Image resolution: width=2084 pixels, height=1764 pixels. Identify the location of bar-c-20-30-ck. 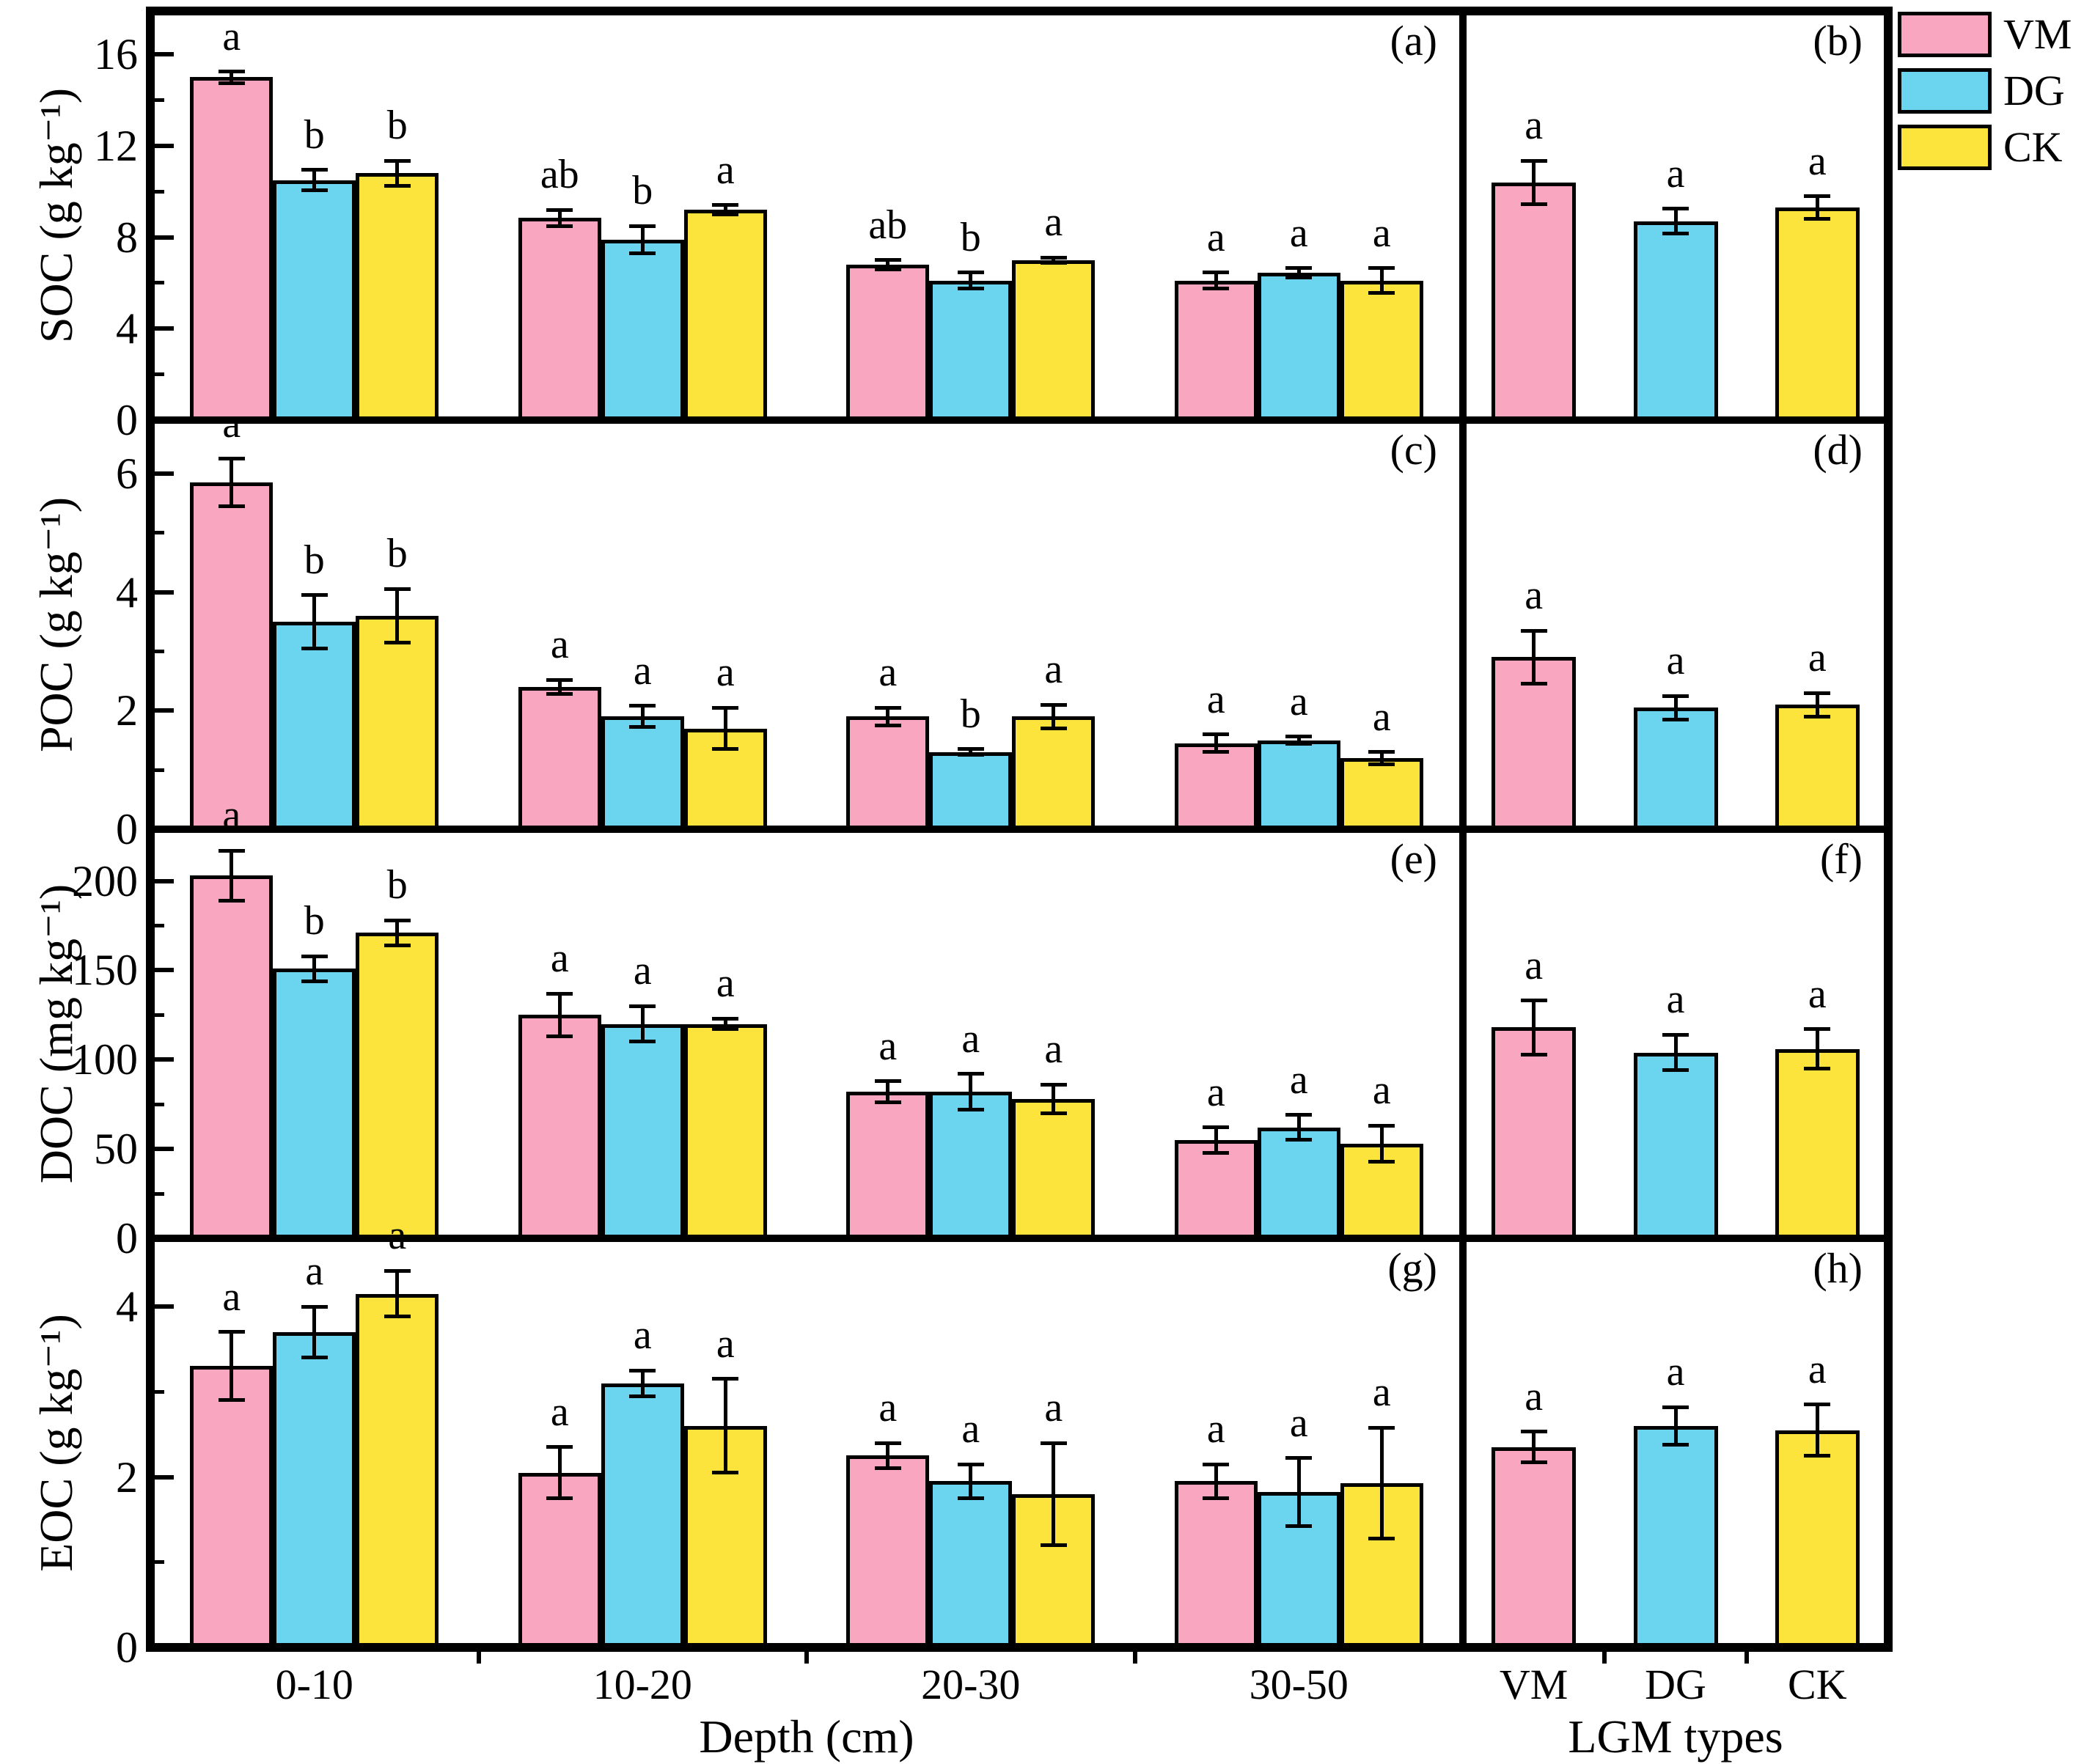
(1054, 772).